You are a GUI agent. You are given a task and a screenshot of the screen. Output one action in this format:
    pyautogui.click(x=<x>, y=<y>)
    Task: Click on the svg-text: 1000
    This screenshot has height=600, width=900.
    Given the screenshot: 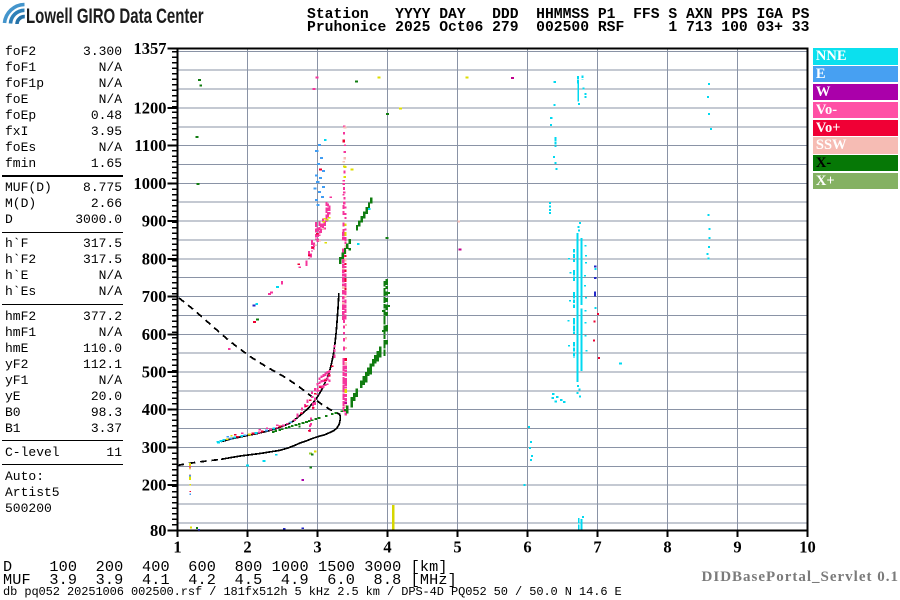 What is the action you would take?
    pyautogui.click(x=150, y=183)
    